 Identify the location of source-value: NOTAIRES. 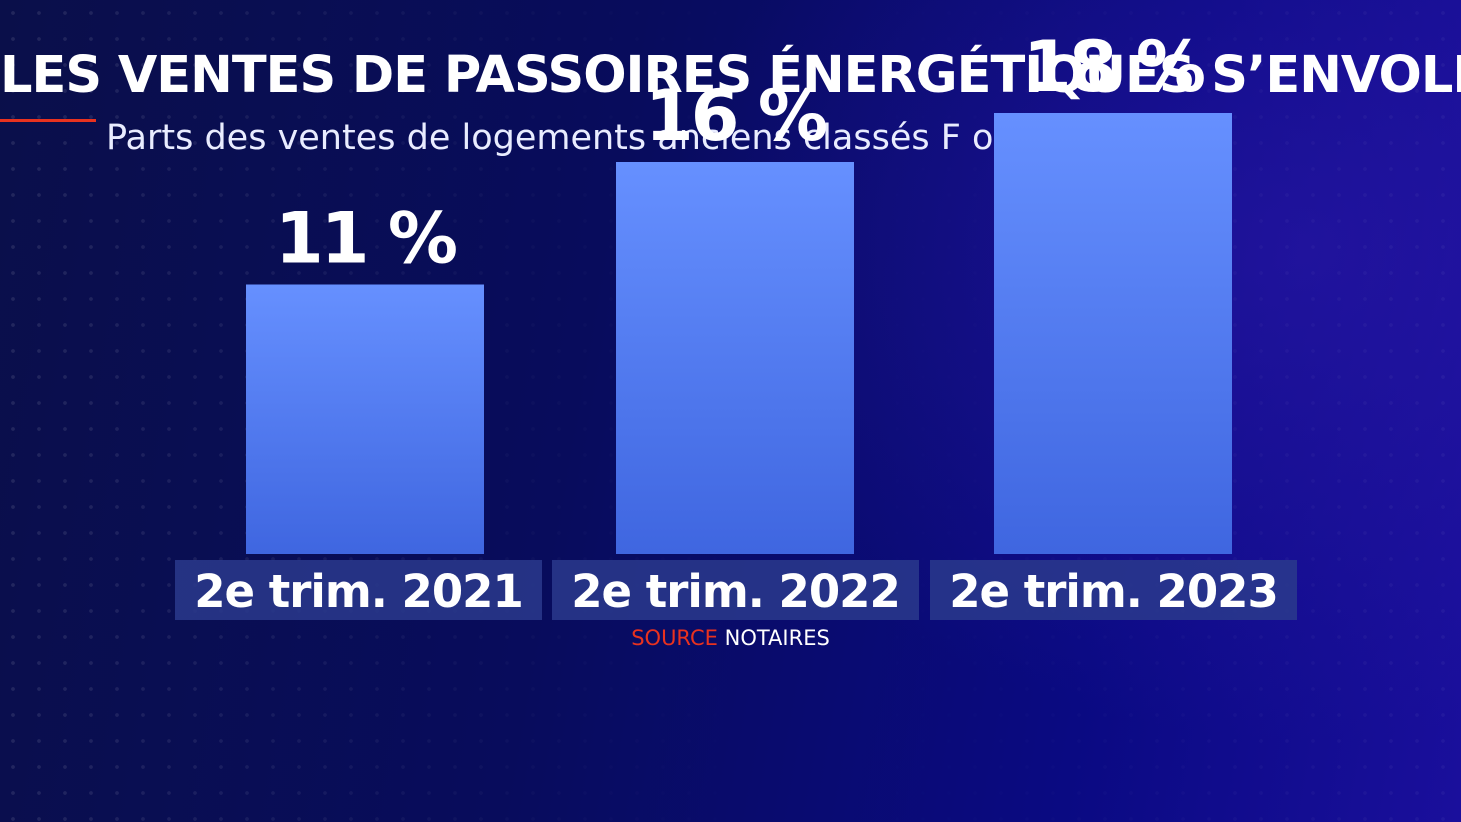
(777, 638).